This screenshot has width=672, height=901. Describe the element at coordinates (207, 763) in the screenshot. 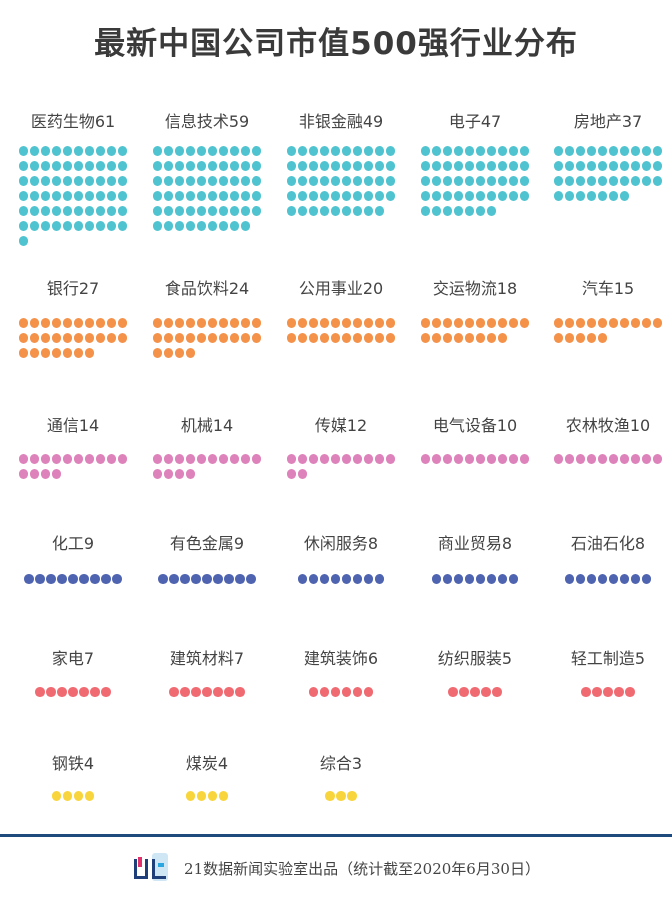

I see `category-label: 煤炭4` at that location.